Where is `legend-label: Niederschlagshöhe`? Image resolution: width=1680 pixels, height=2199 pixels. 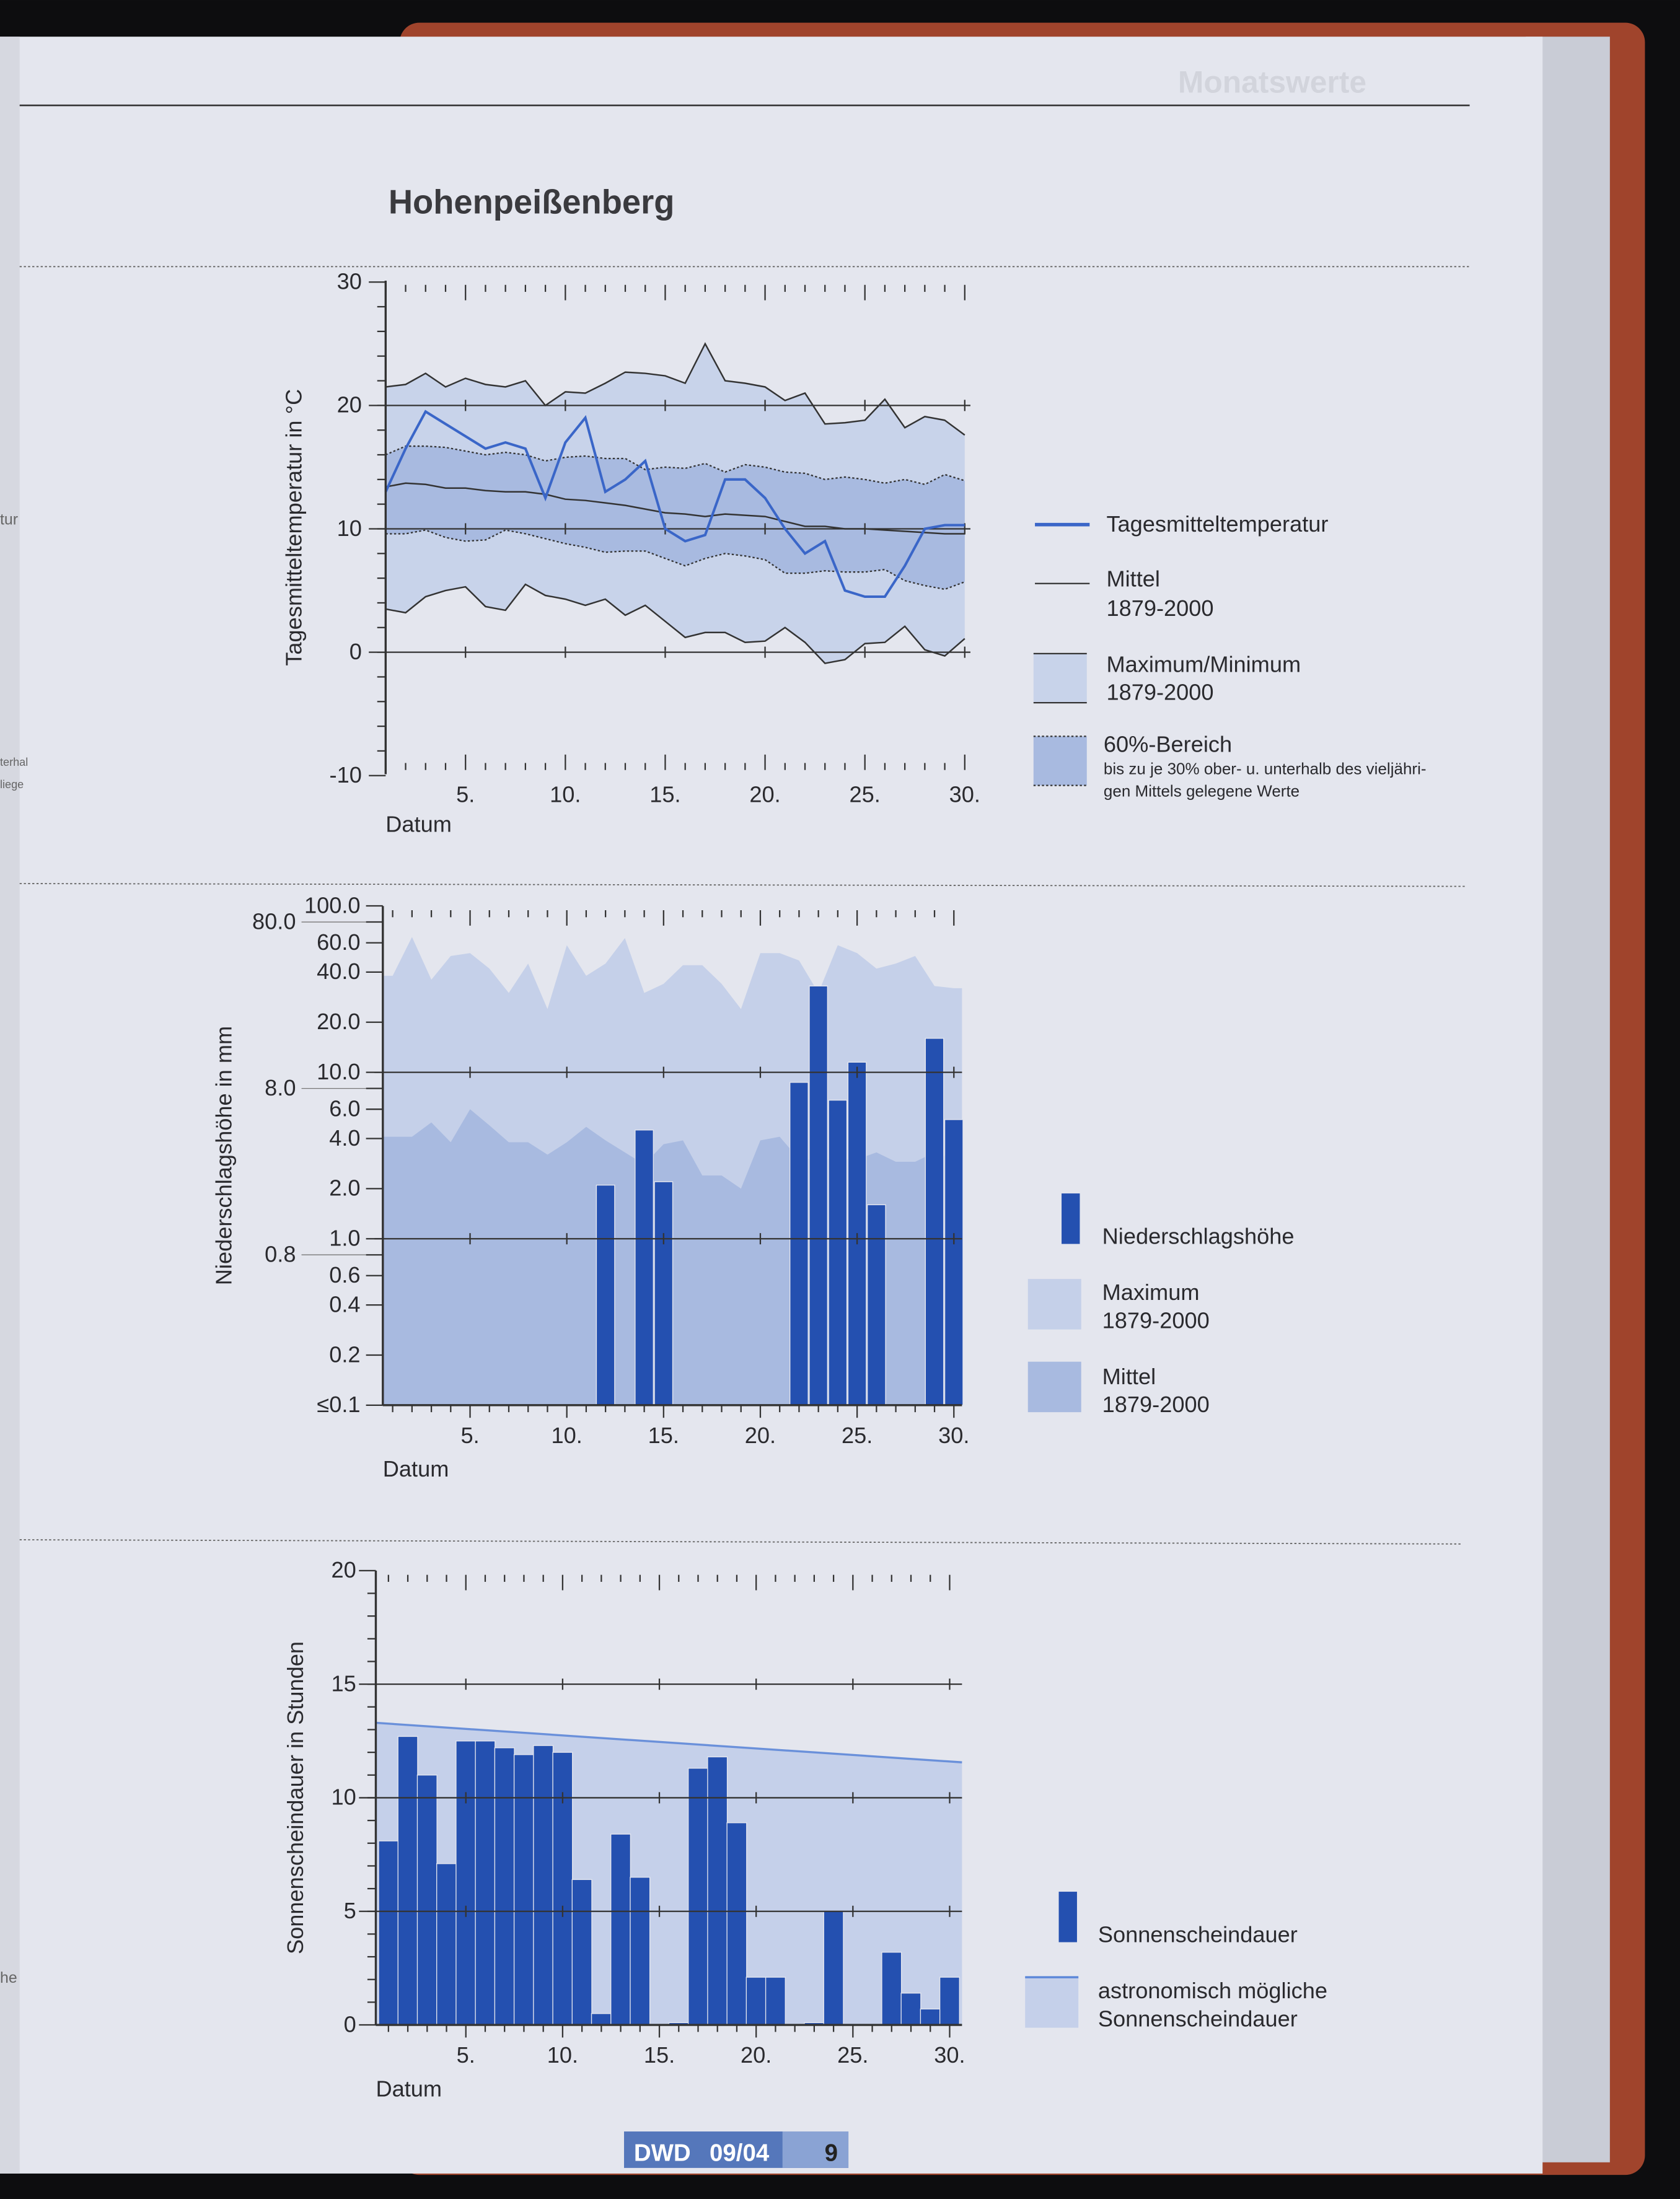
legend-label: Niederschlagshöhe is located at coordinates (1198, 1236).